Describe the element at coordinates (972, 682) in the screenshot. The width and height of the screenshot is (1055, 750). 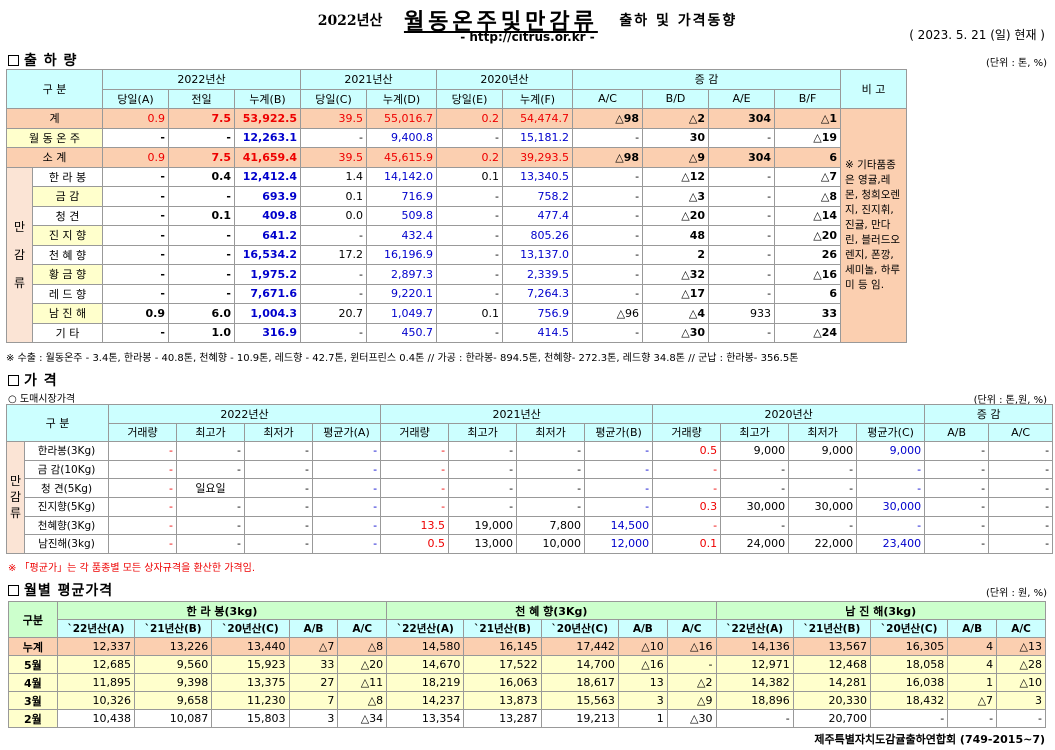
I see `table-cell: 1` at that location.